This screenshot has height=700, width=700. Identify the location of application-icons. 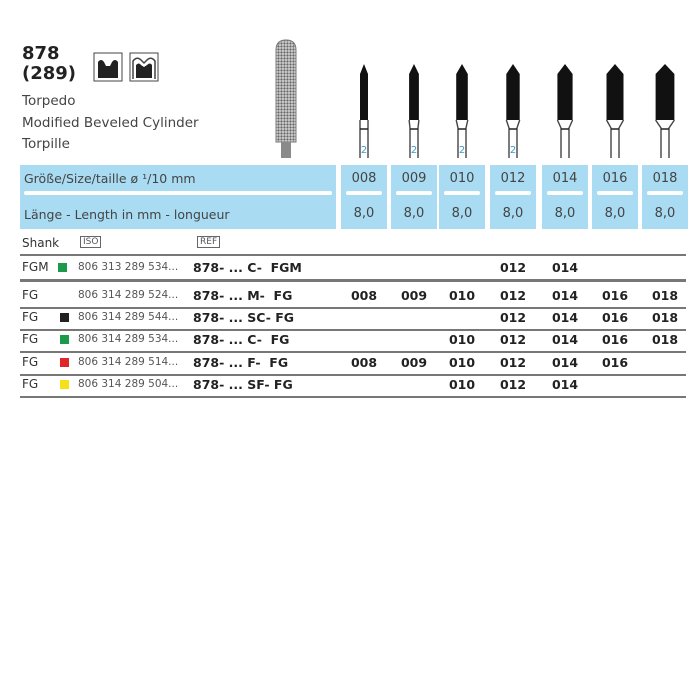
(126, 67).